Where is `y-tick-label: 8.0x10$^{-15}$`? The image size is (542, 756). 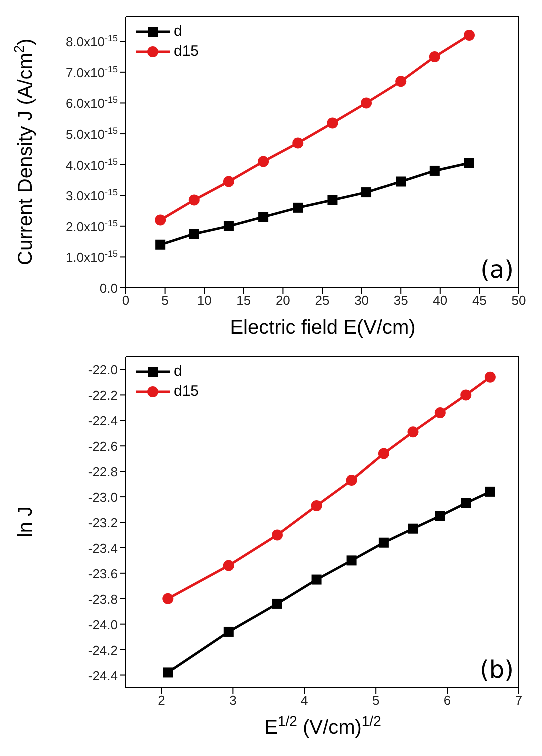
y-tick-label: 8.0x10$^{-15}$ is located at coordinates (92, 42).